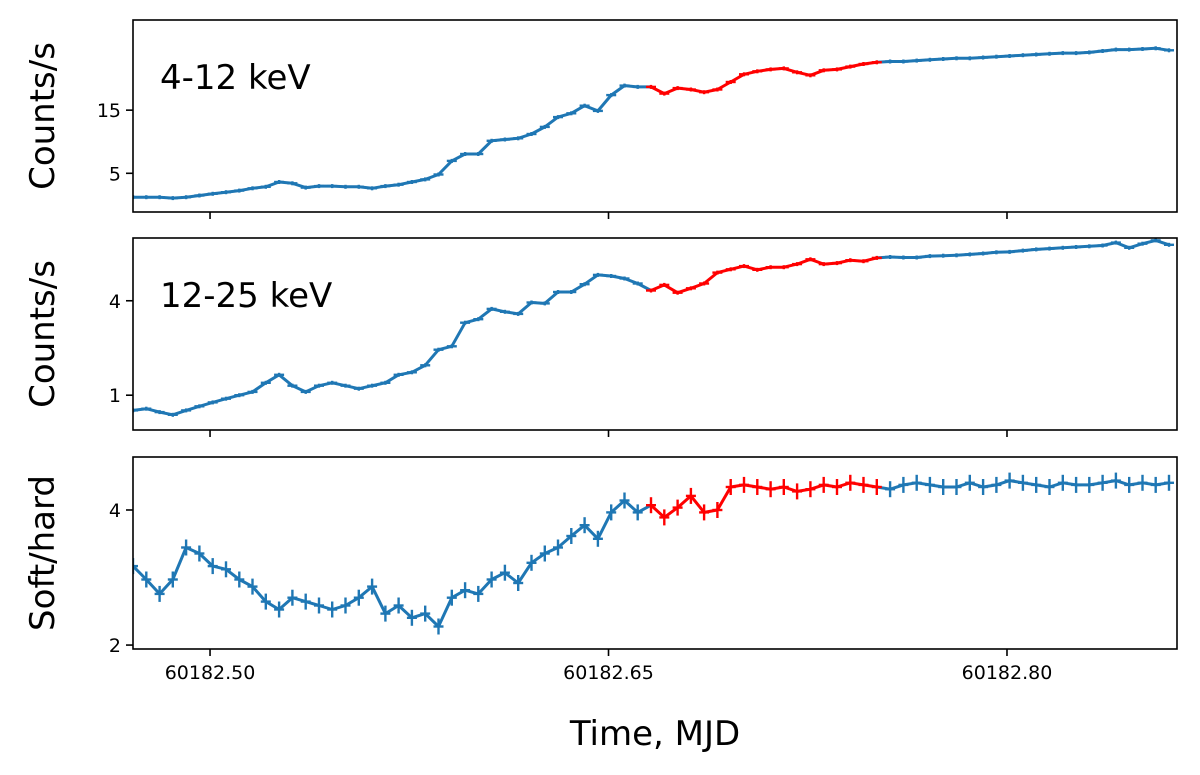  I want to click on panel-label-hard: 12-25 keV, so click(246, 296).